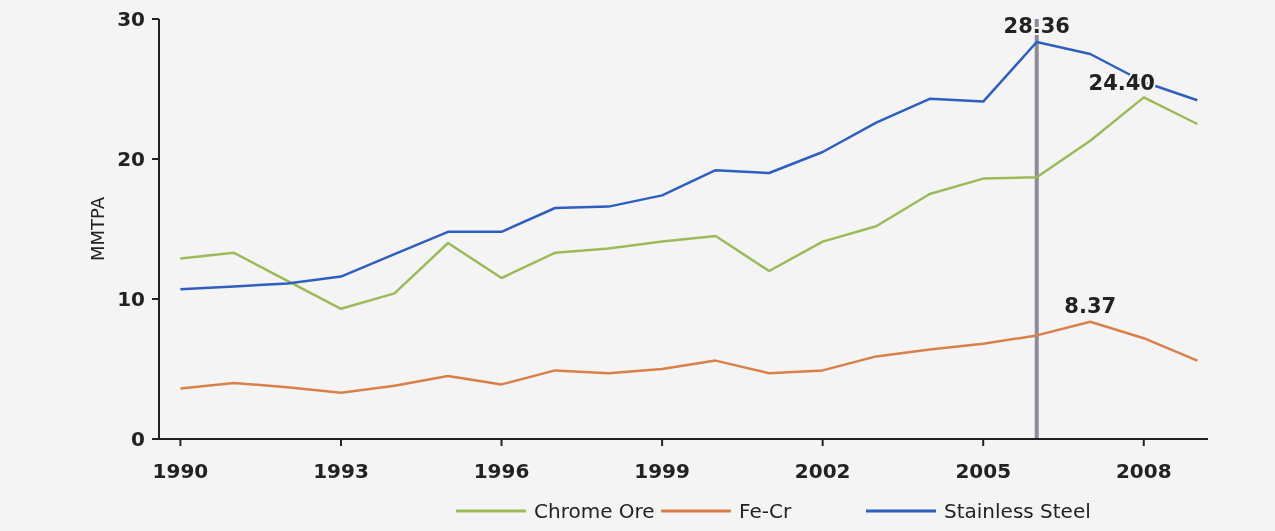 The image size is (1275, 531). I want to click on x-tick-label: 2008, so click(1143, 471).